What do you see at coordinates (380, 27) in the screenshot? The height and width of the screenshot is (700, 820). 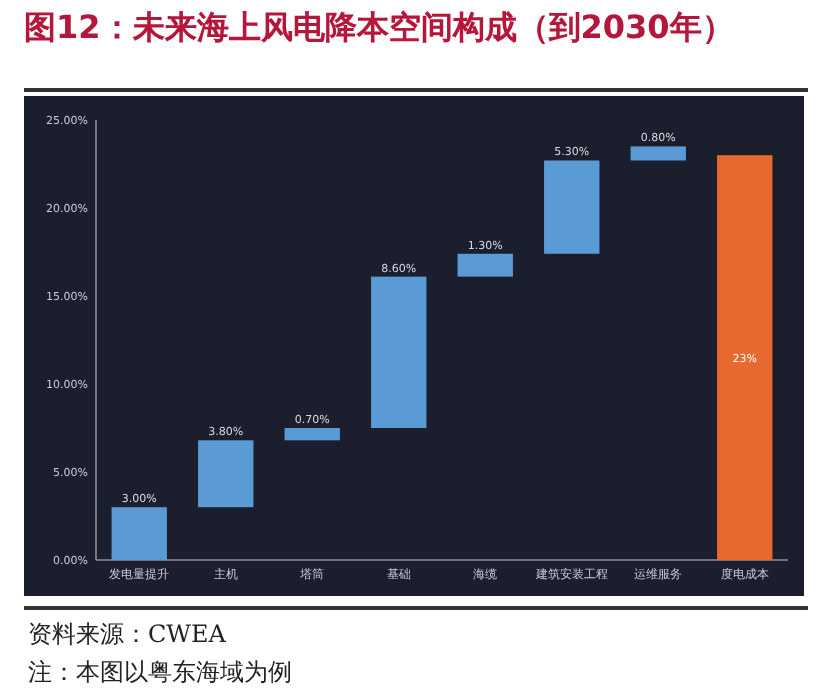 I see `chart-title: 图12：未来海上风电降本空间构成（到2030年）` at bounding box center [380, 27].